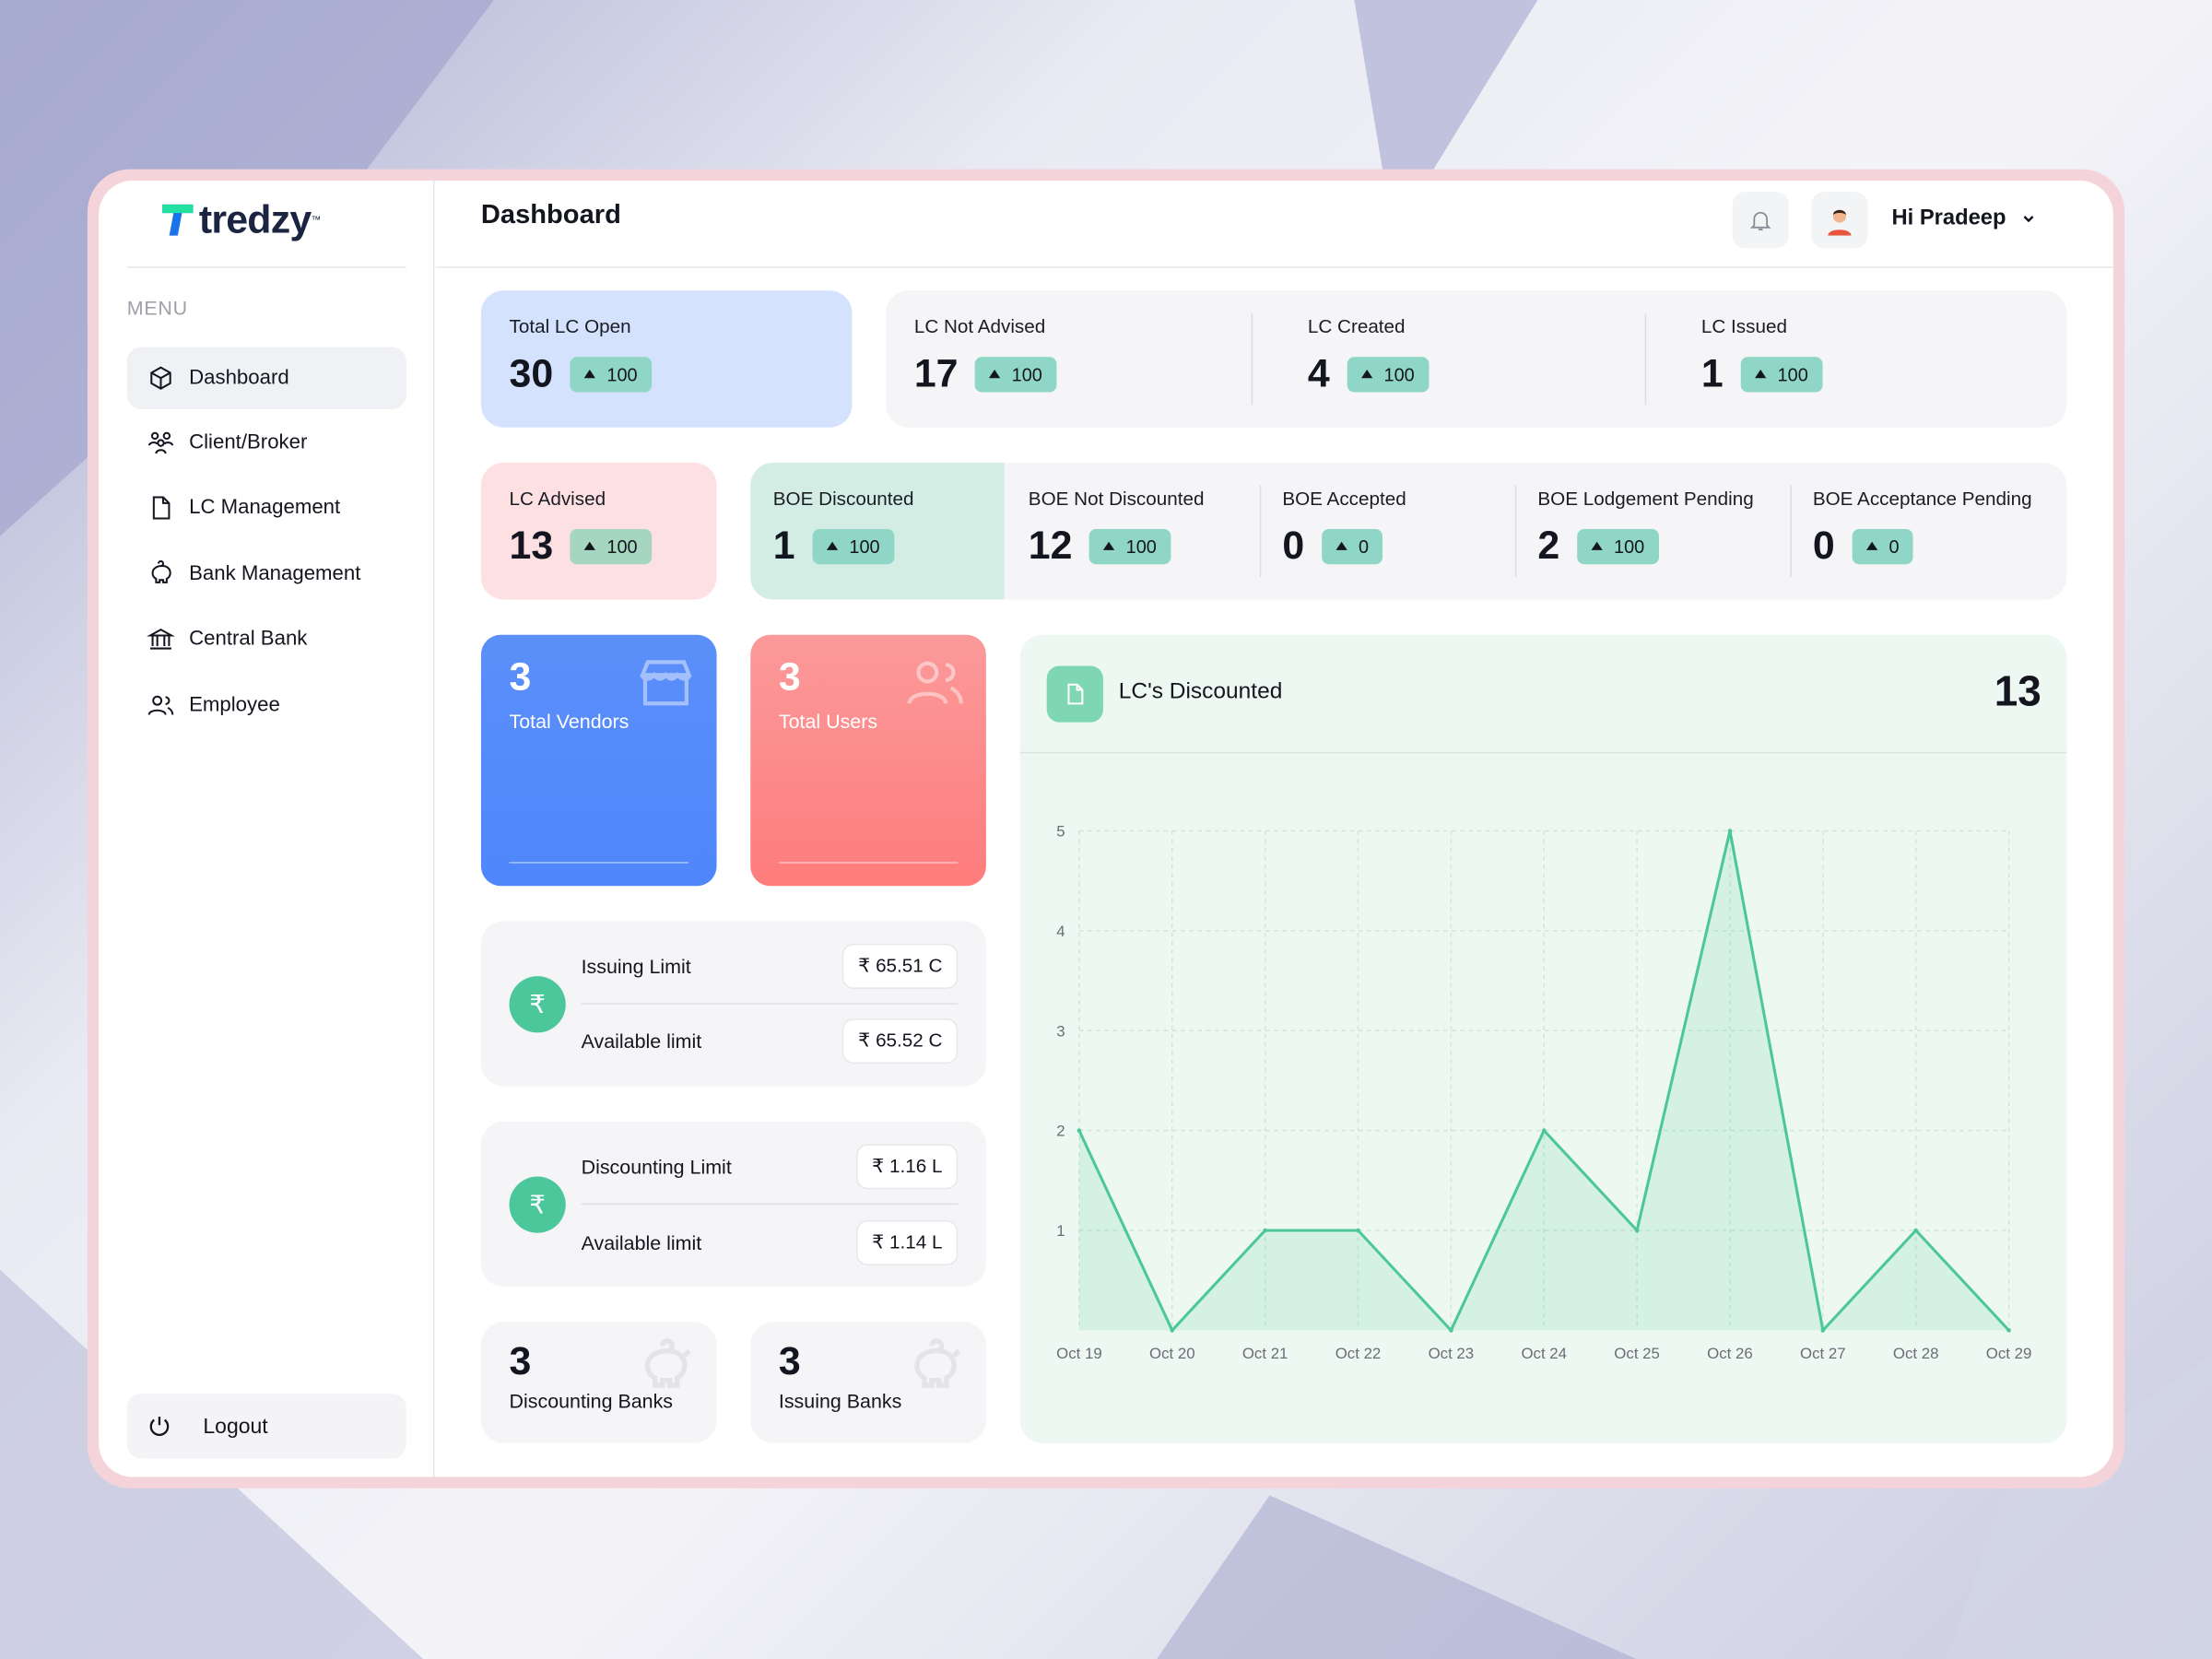 This screenshot has height=1659, width=2212. I want to click on stat-boe-lodgement-pending: BOE Lodgement Pending 2 100, so click(1645, 528).